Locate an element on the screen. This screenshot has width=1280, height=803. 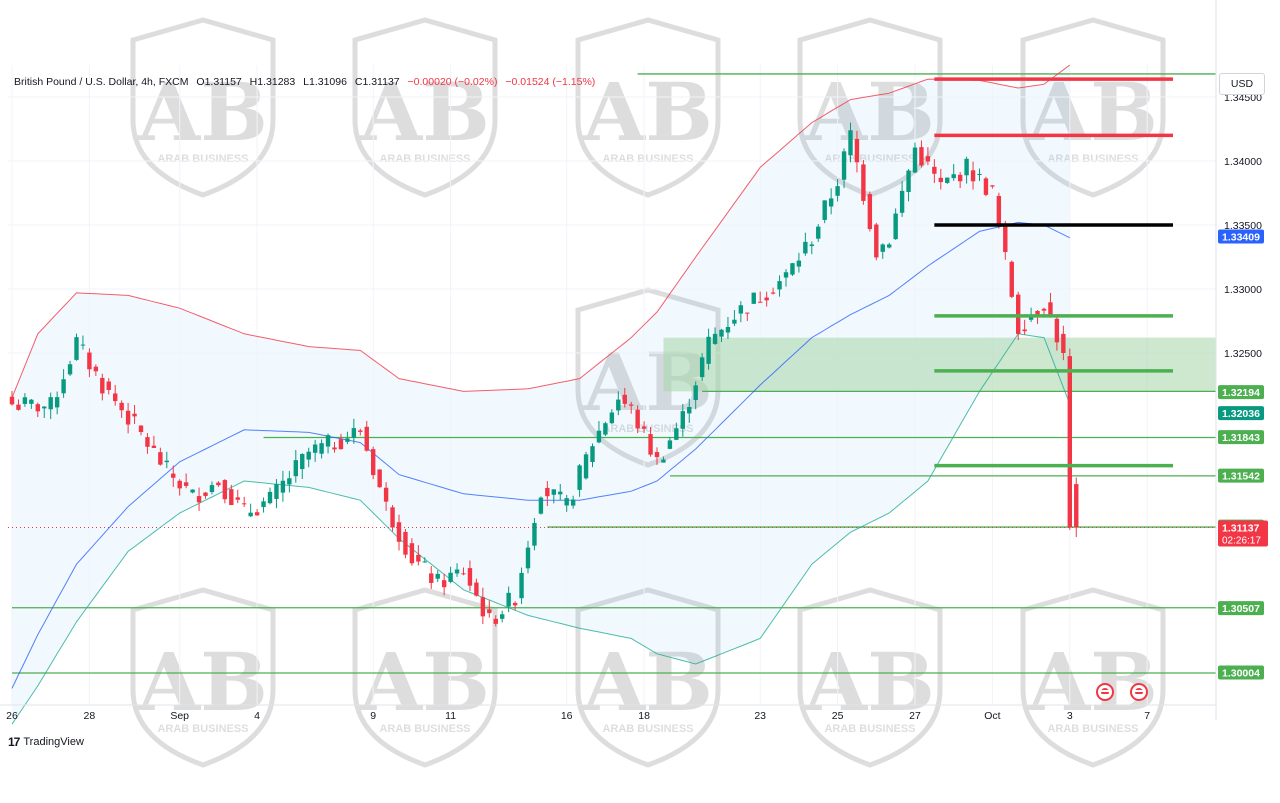
level-segments is located at coordinates (1053, 272).